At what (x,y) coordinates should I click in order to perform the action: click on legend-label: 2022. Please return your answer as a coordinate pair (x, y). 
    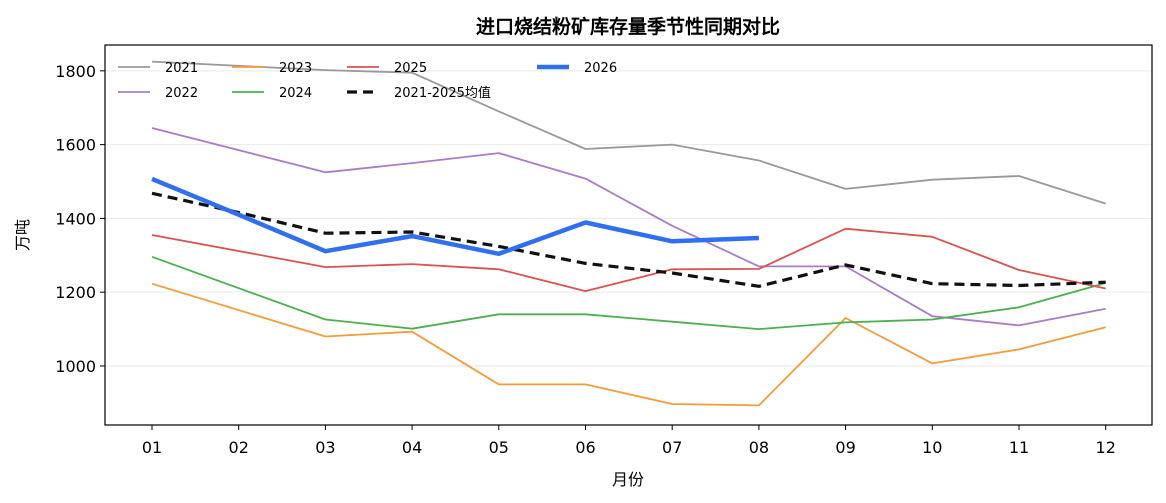
    Looking at the image, I should click on (181, 93).